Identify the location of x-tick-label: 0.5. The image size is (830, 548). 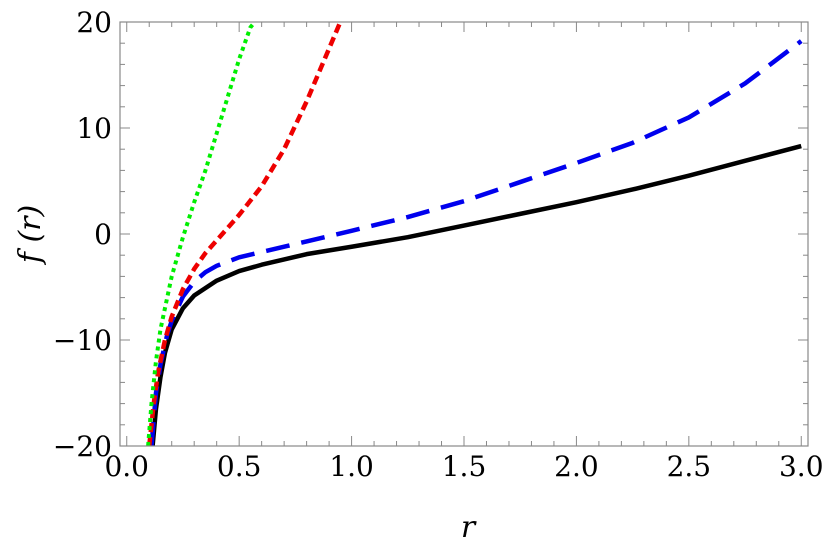
(239, 466).